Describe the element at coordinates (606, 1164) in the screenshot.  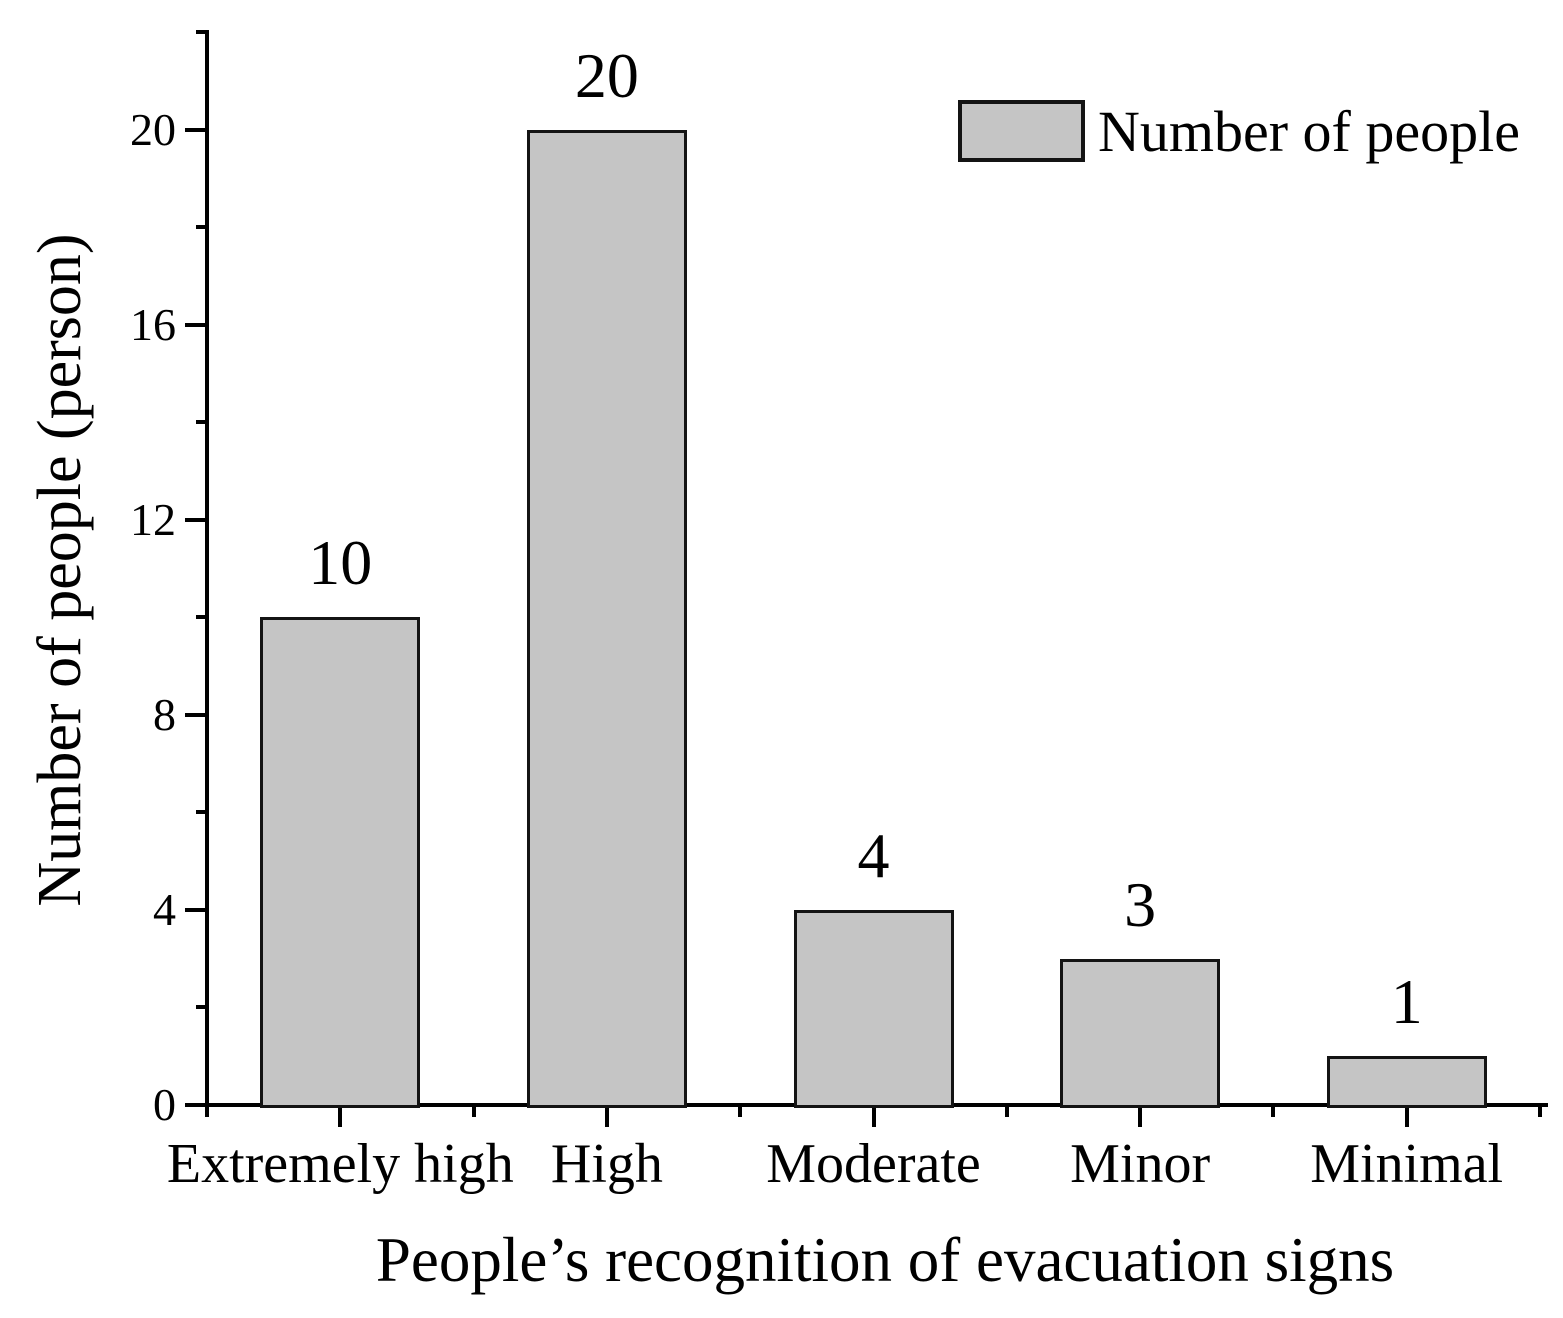
I see `x-tick-label: High` at that location.